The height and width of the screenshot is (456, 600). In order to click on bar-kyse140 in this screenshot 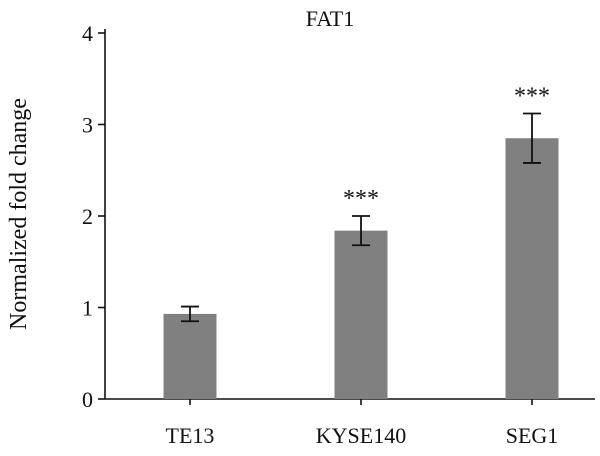, I will do `click(361, 314)`.